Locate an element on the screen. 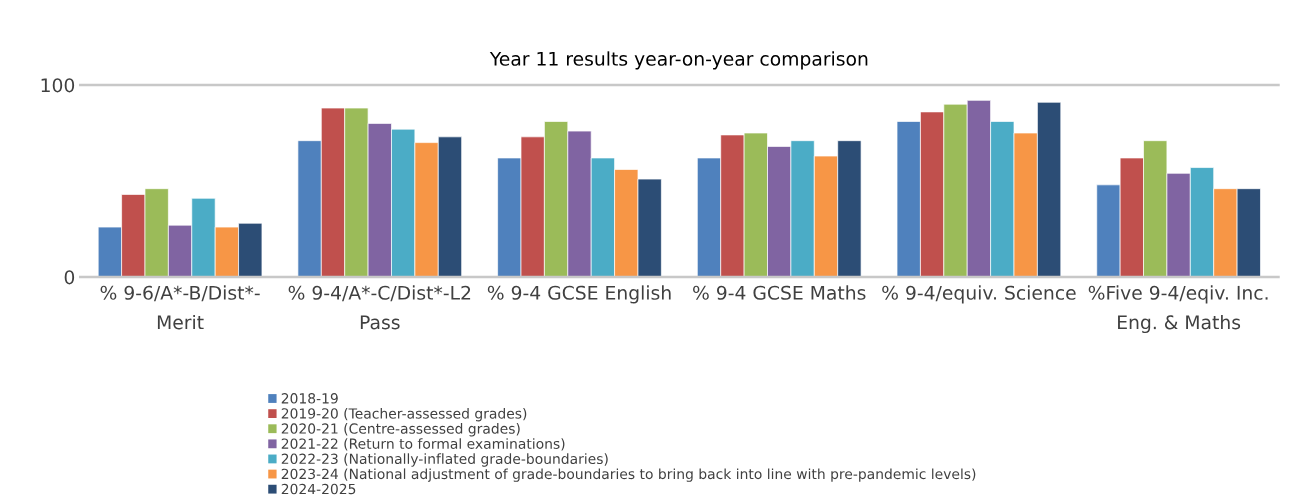 Image resolution: width=1294 pixels, height=500 pixels. legend-label: 2021-22 (Return to formal examinations) is located at coordinates (423, 444).